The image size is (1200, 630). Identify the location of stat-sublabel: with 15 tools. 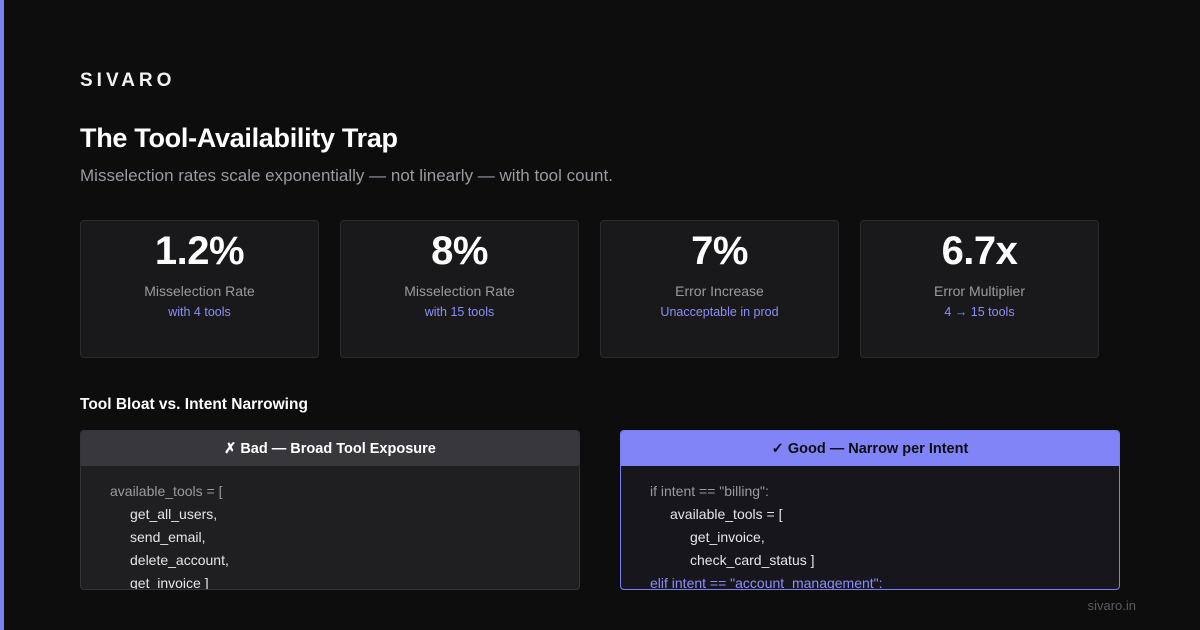
(459, 312).